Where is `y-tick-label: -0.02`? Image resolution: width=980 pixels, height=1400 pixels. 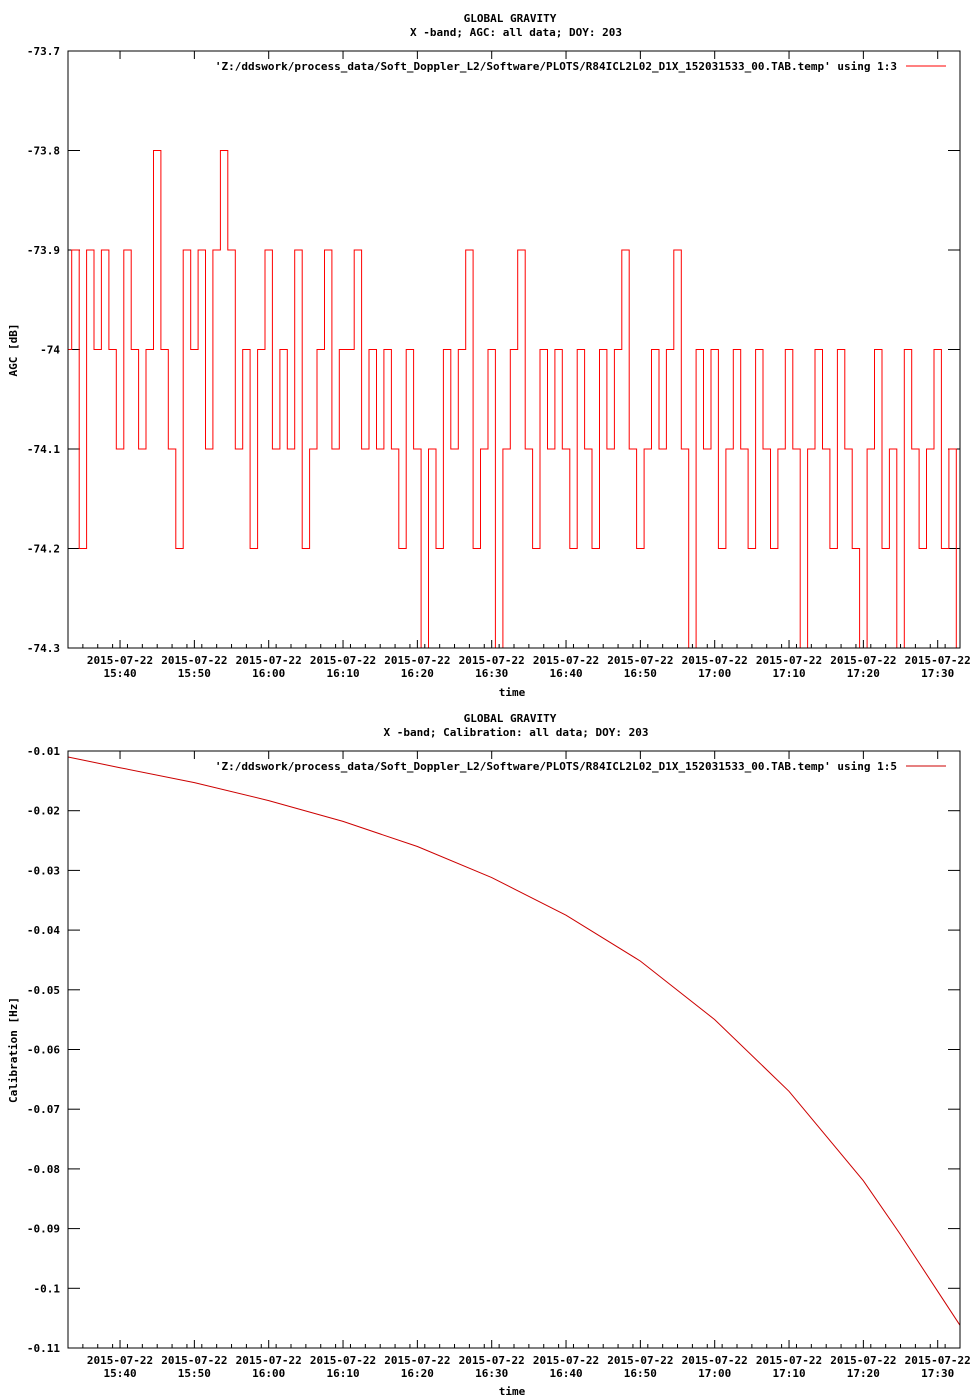
y-tick-label: -0.02 is located at coordinates (43, 811).